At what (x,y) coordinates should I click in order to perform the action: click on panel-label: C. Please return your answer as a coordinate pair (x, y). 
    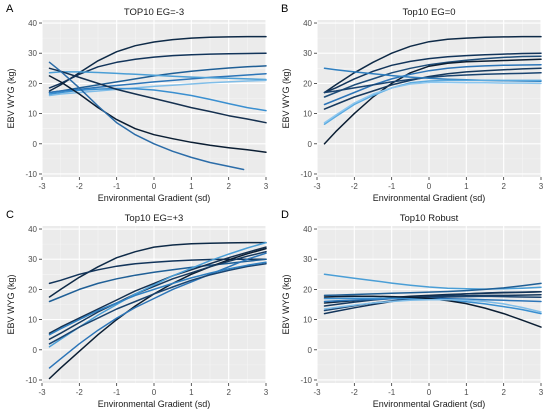
    Looking at the image, I should click on (10, 215).